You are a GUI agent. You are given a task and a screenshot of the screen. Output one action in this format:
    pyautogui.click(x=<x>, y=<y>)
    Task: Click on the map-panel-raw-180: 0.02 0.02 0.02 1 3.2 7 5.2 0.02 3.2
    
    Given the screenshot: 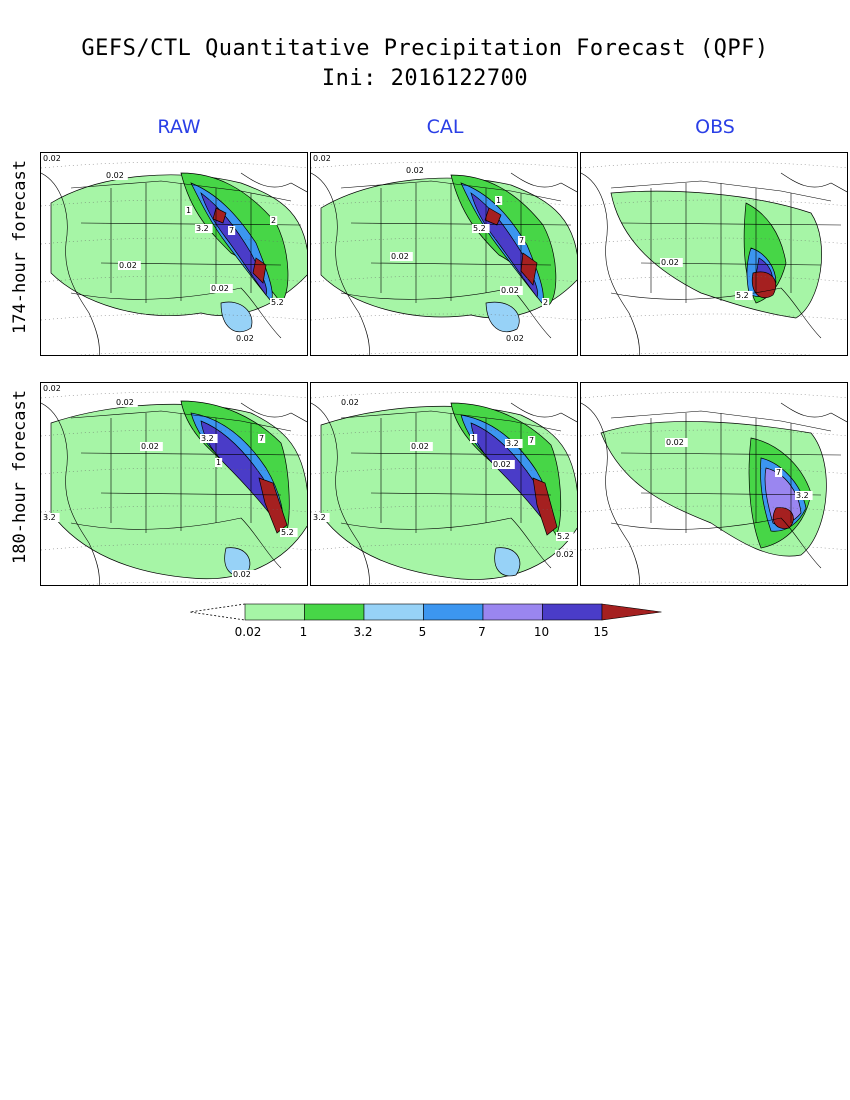 What is the action you would take?
    pyautogui.click(x=174, y=484)
    